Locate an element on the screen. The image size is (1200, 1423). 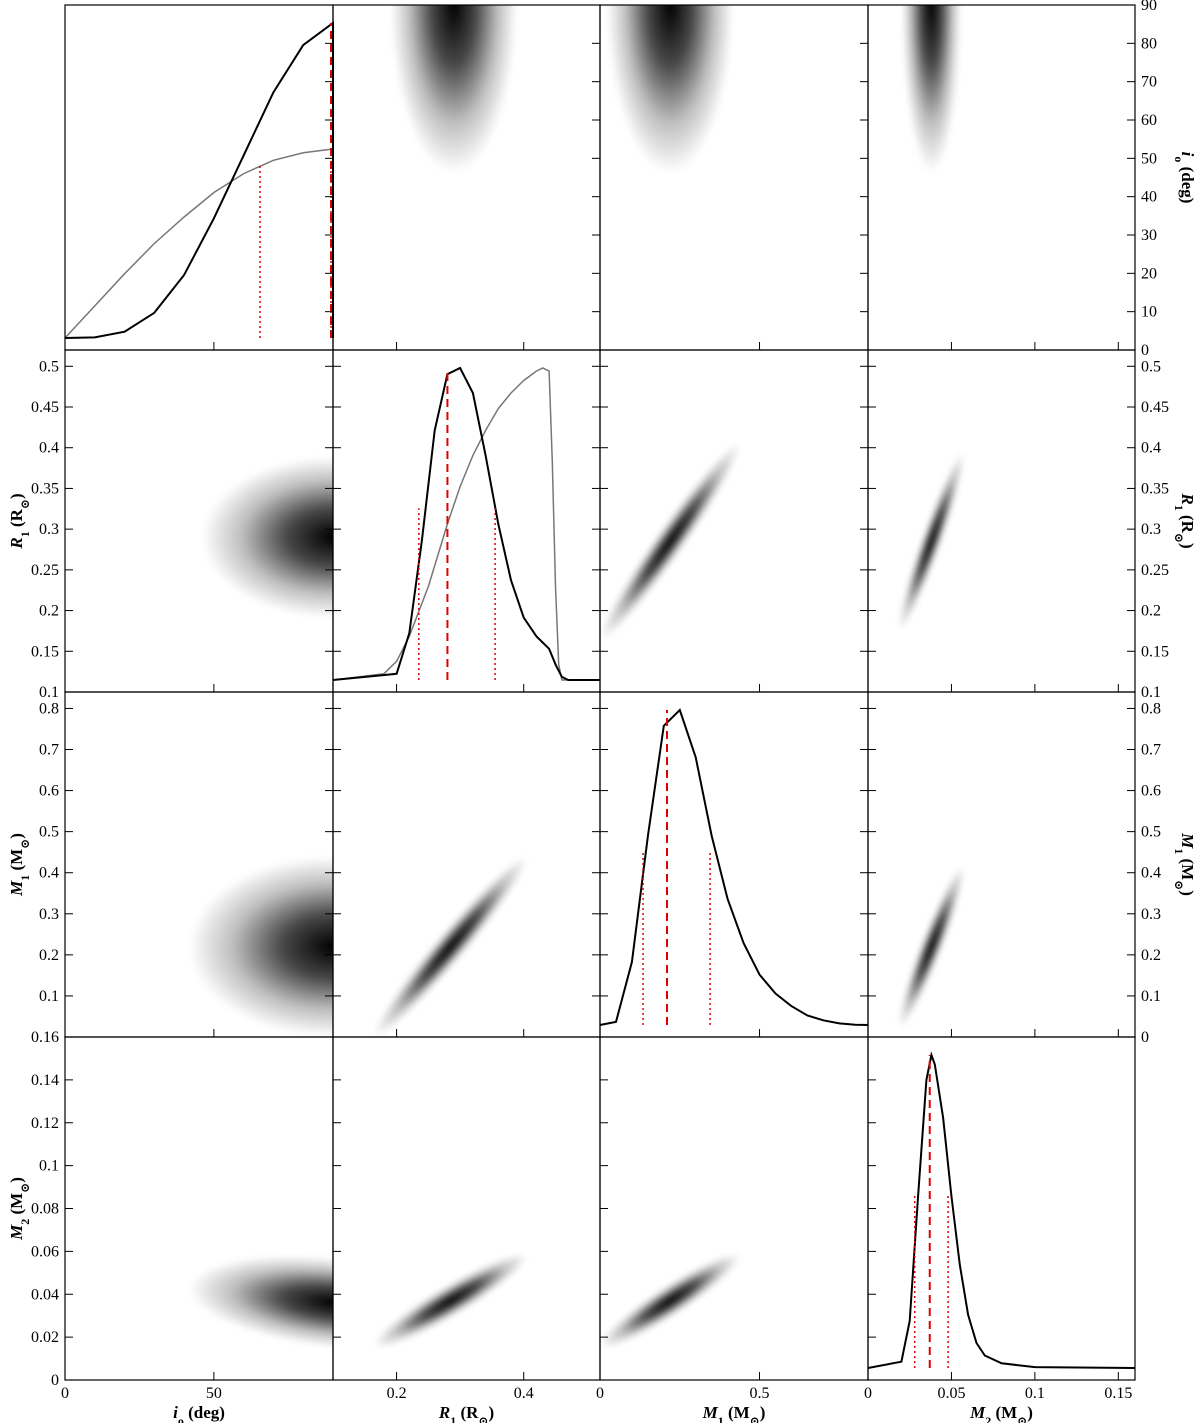
y-tick-label-right-M1: 0.5 is located at coordinates (1151, 832).